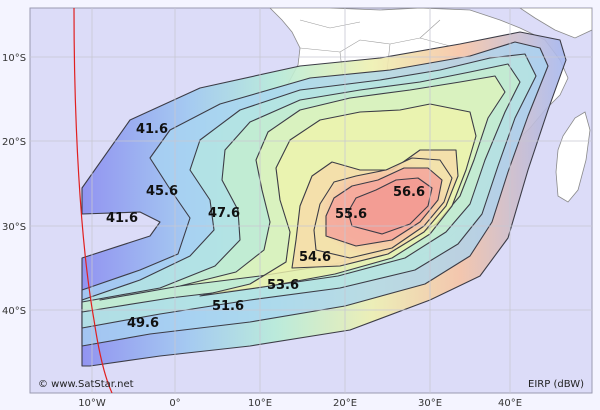 This screenshot has width=600, height=410. What do you see at coordinates (573, 157) in the screenshot?
I see `madagascar-landmass` at bounding box center [573, 157].